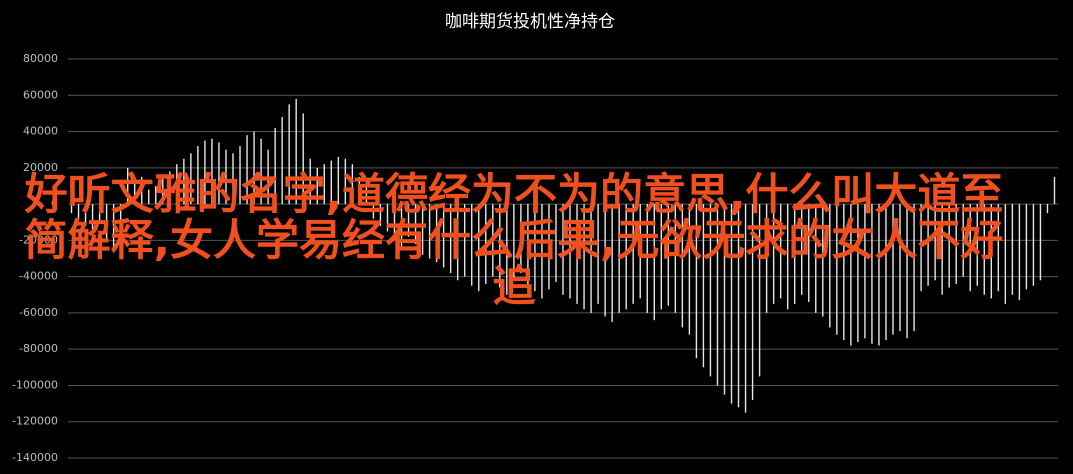 The image size is (1073, 474). I want to click on y-tick-label: 40000, so click(40, 131).